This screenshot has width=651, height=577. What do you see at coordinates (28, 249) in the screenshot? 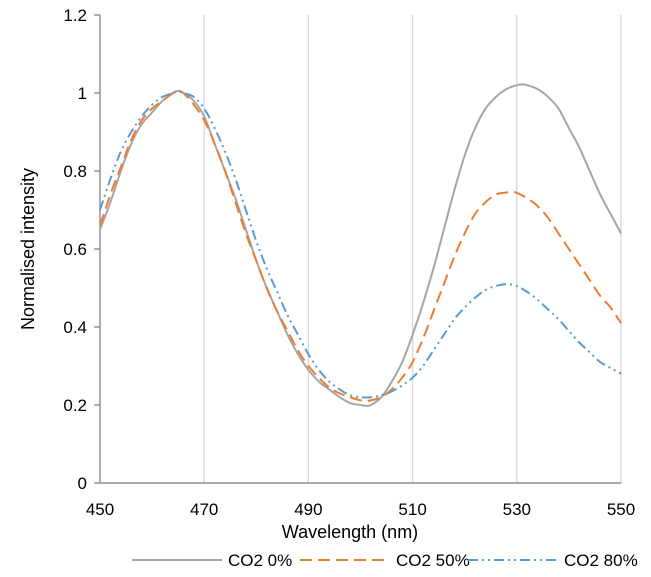
I see `y-axis-title: Normalised intensity` at bounding box center [28, 249].